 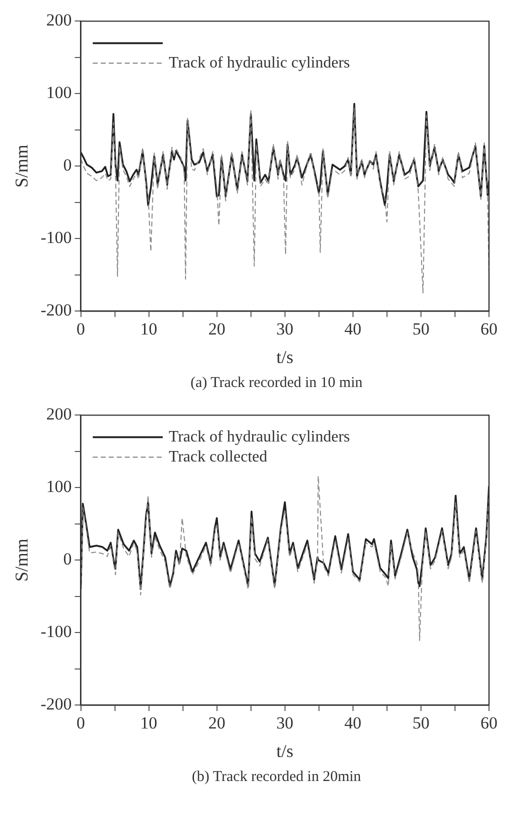 What do you see at coordinates (276, 777) in the screenshot?
I see `text: (b) Track recorded in 20min` at bounding box center [276, 777].